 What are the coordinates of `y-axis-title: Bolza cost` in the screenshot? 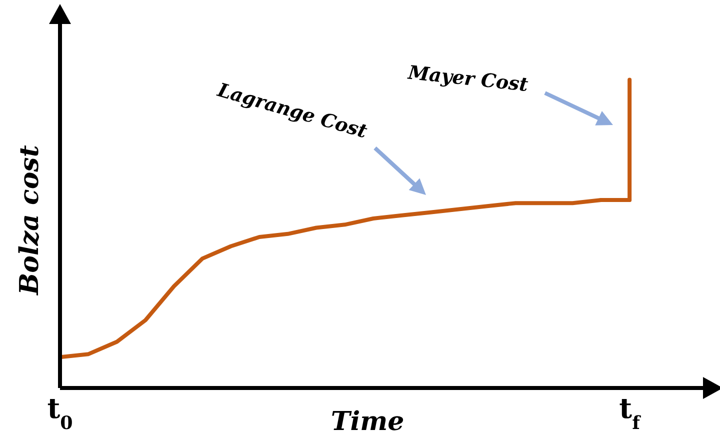 It's located at (30, 220).